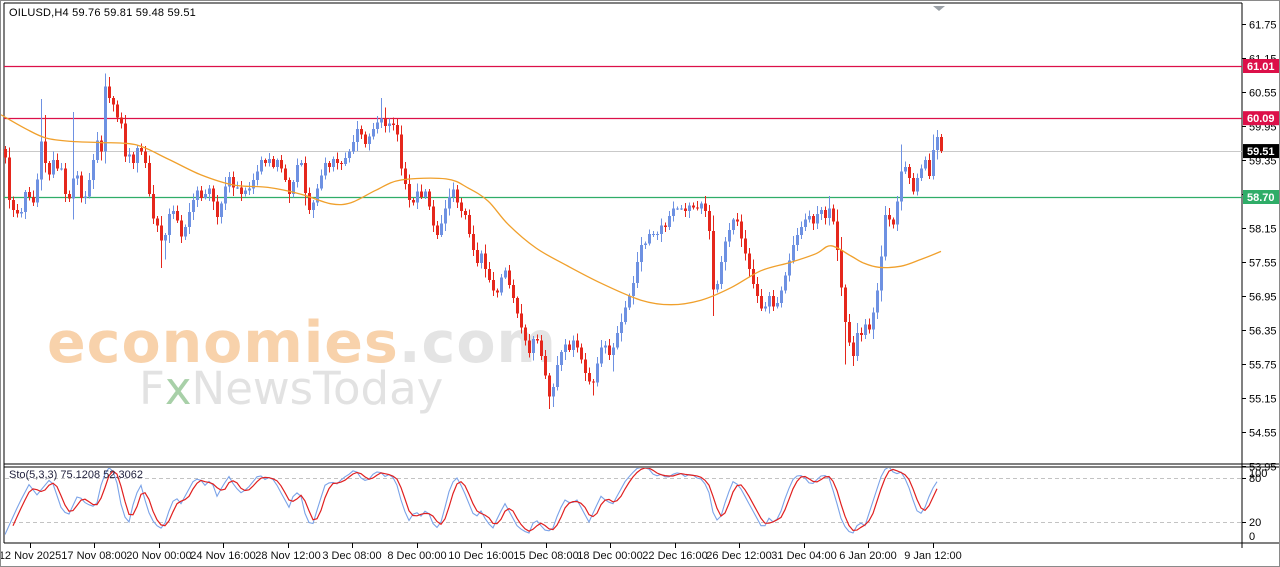 The image size is (1280, 567). I want to click on time-tick-label: 10 Dec 16:00, so click(480, 556).